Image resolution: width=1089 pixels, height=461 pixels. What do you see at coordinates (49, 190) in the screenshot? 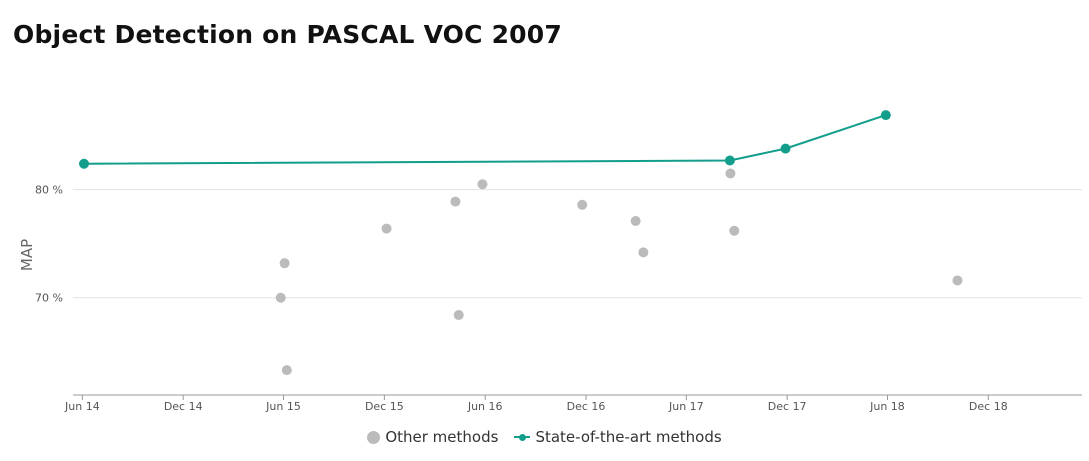
I see `y-tick-label: 80 %` at bounding box center [49, 190].